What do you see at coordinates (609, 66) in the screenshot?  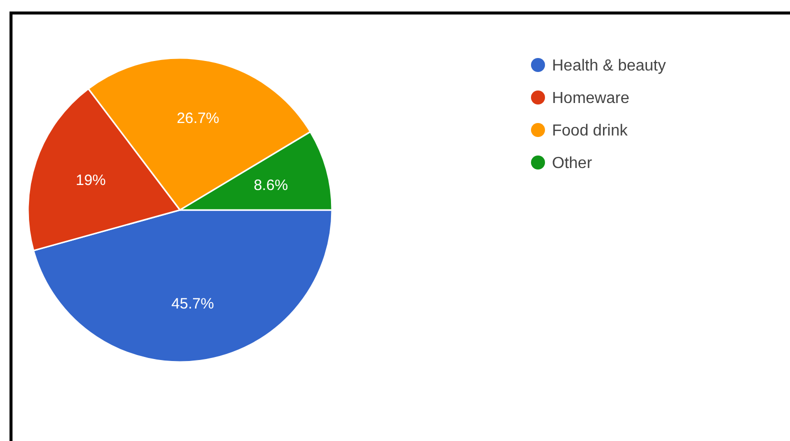 I see `legend-label: Health & beauty` at bounding box center [609, 66].